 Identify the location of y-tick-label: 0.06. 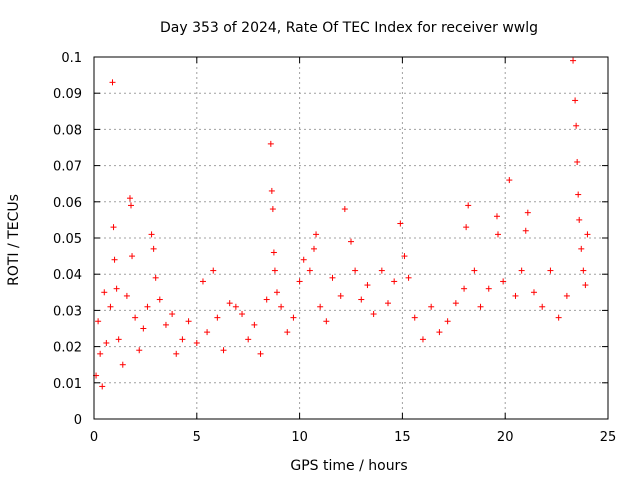
(67, 203).